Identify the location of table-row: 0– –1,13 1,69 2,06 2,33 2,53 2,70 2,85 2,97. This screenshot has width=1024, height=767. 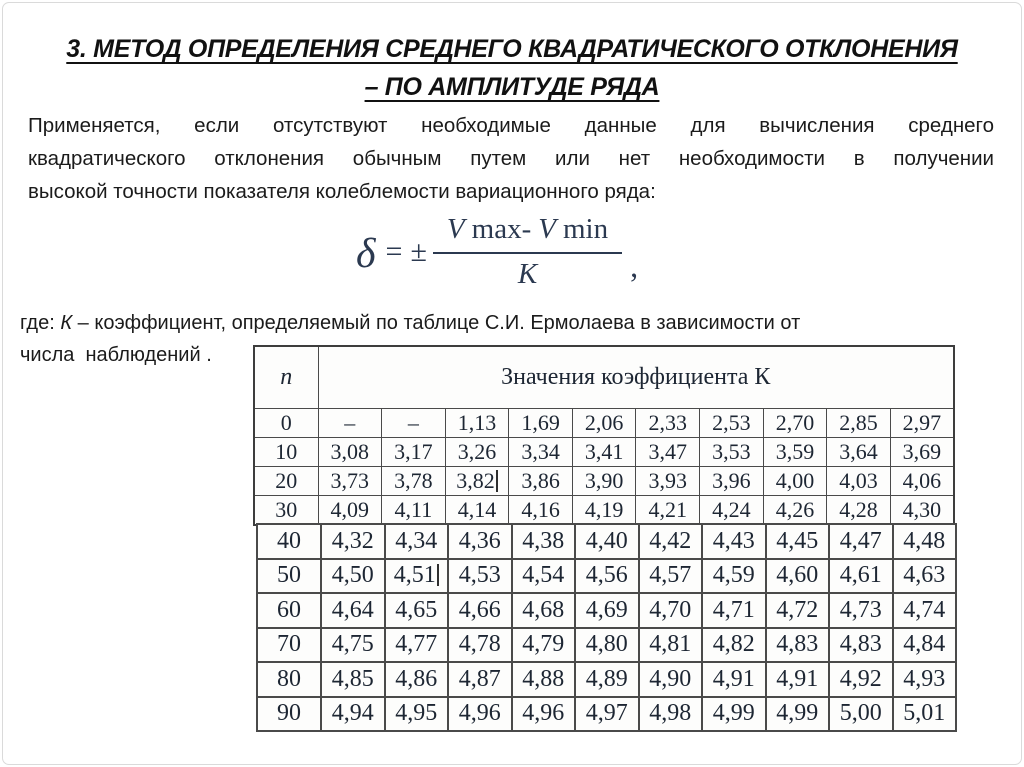
(604, 423).